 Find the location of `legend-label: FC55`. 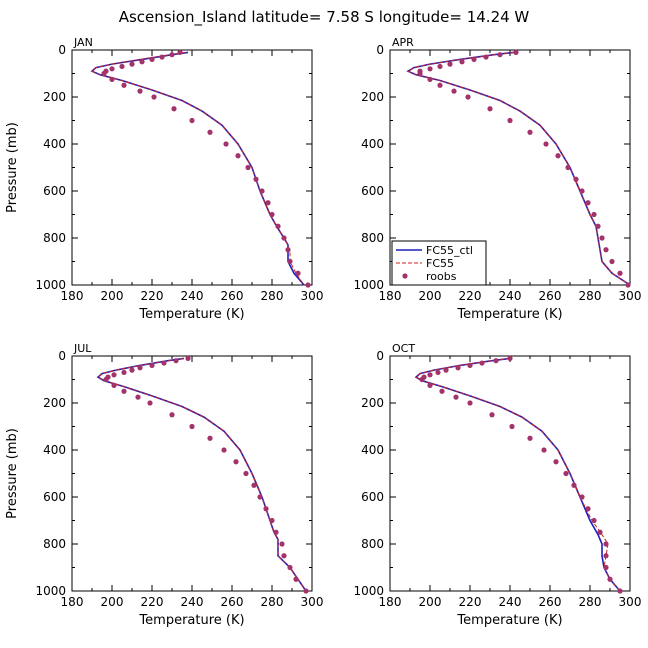

legend-label: FC55 is located at coordinates (440, 263).